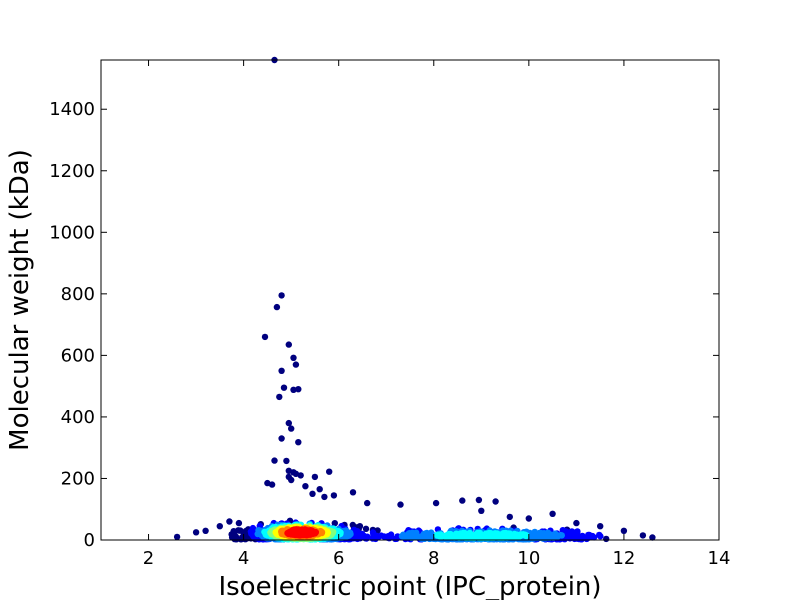  What do you see at coordinates (433, 558) in the screenshot?
I see `x-tick-label: 8` at bounding box center [433, 558].